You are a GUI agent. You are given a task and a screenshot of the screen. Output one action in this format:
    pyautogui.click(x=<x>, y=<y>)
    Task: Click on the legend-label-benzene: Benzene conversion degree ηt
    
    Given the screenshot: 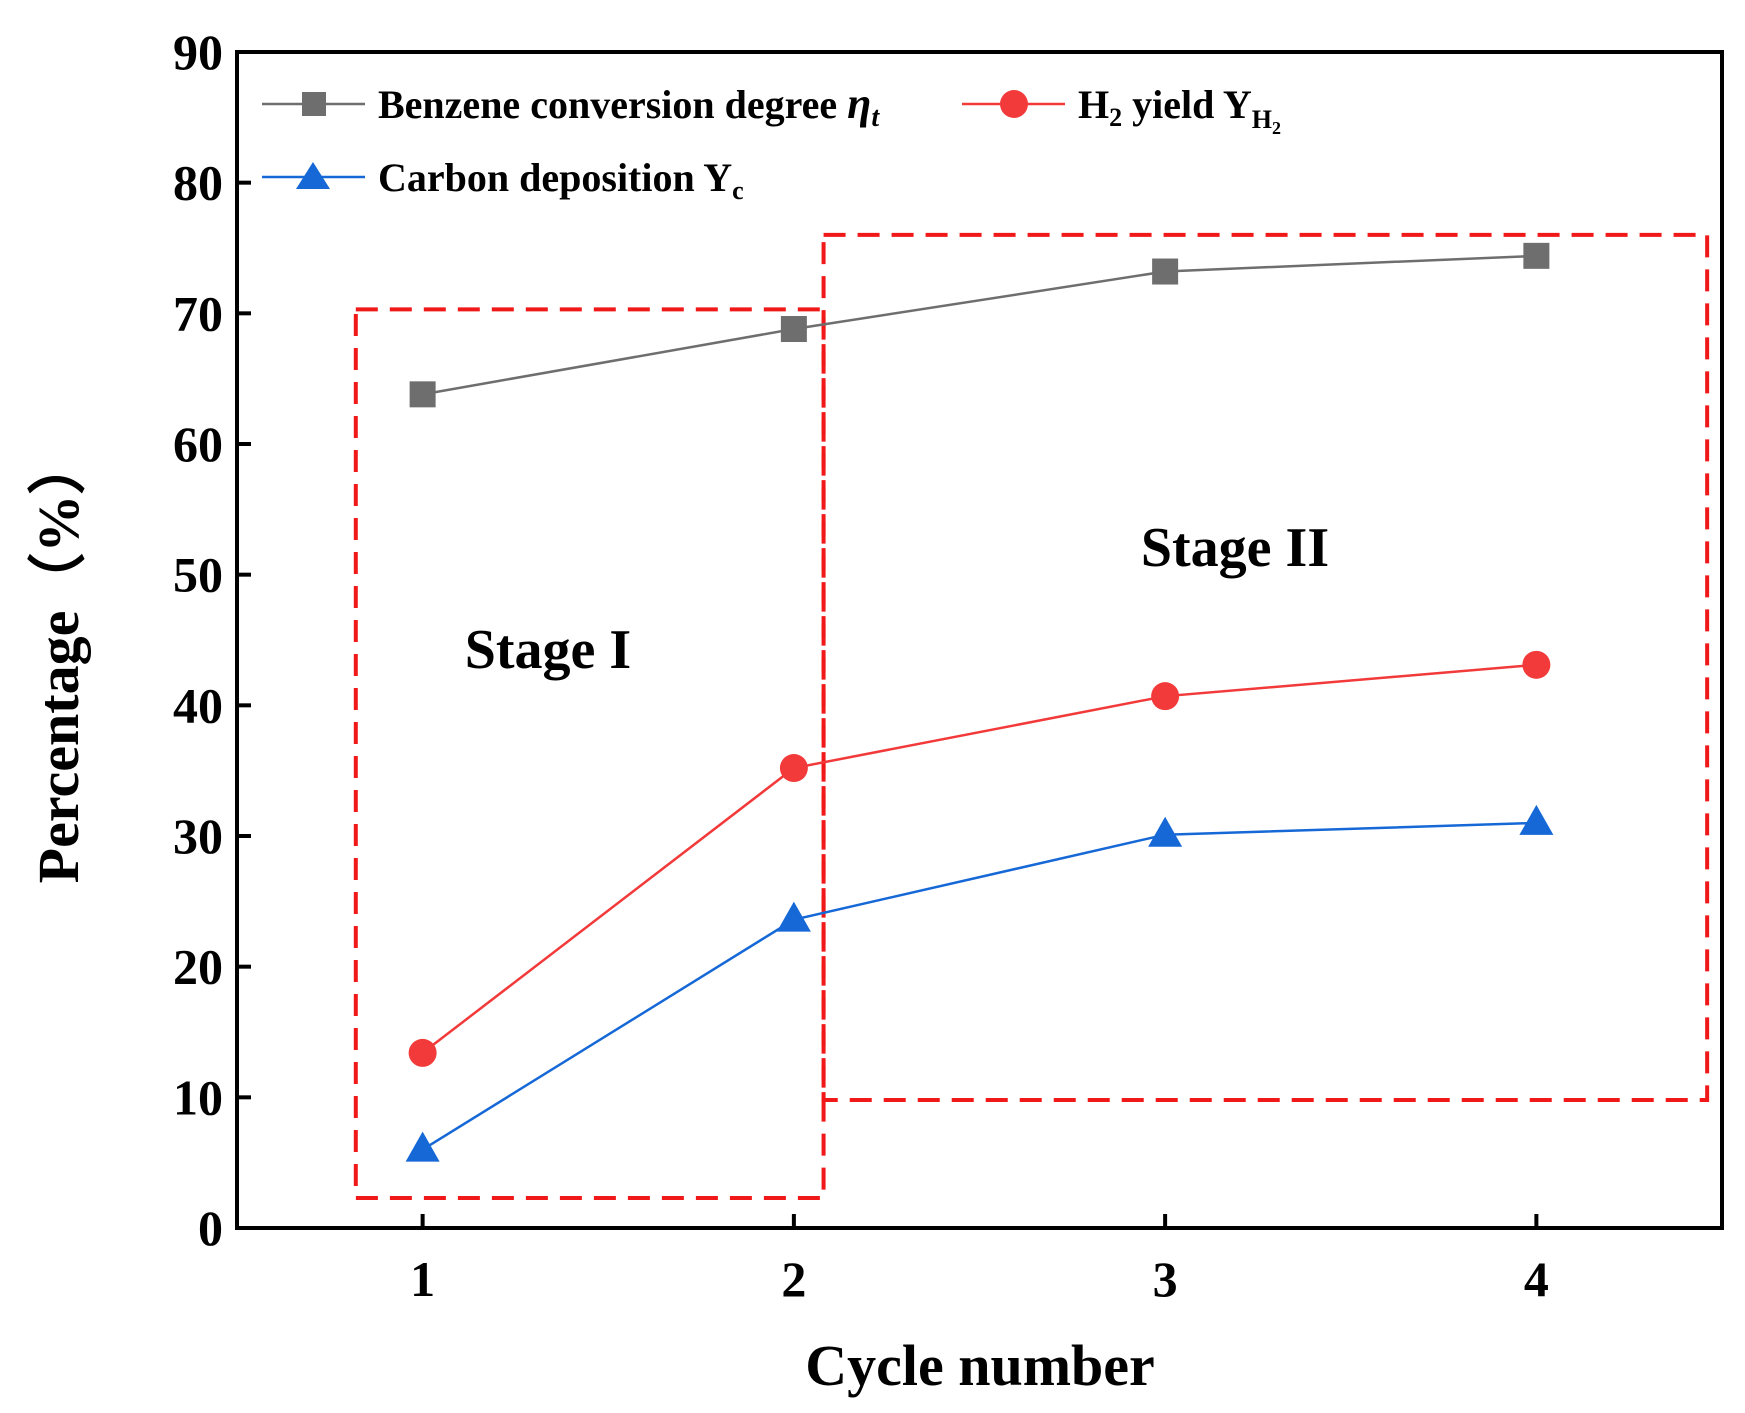 What is the action you would take?
    pyautogui.click(x=629, y=106)
    